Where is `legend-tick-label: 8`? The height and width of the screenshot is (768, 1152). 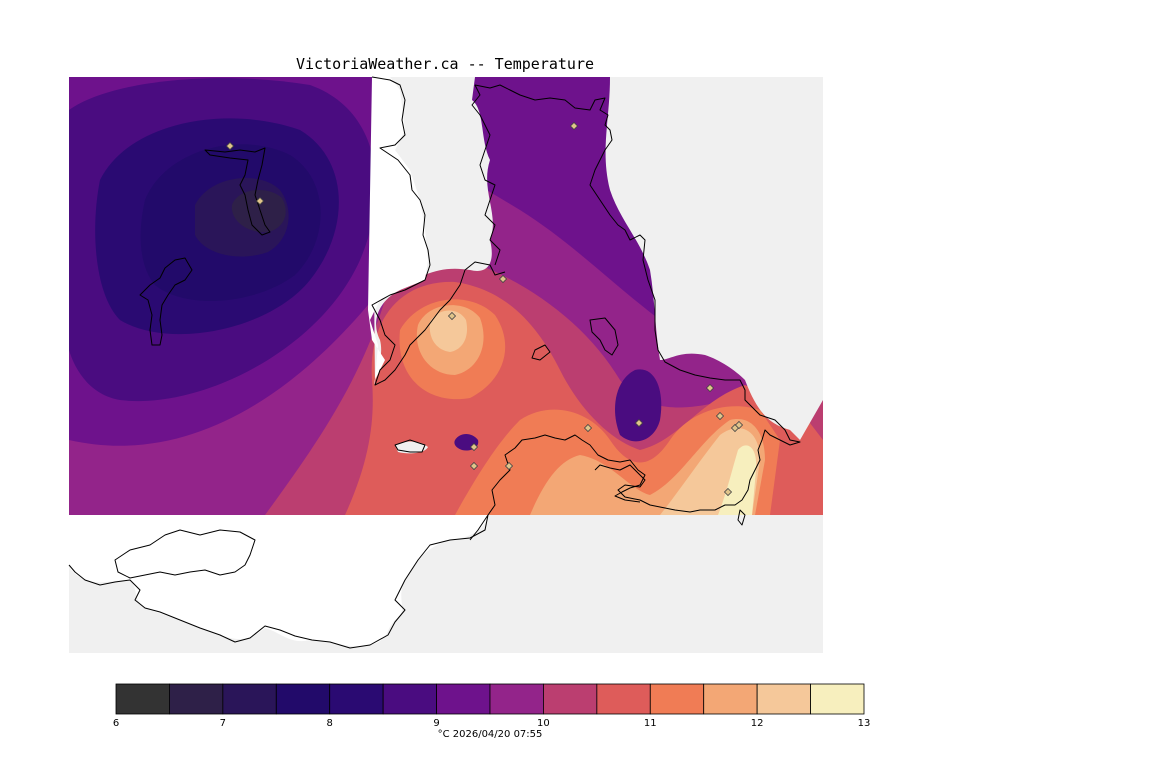
legend-tick-label: 8 is located at coordinates (330, 723).